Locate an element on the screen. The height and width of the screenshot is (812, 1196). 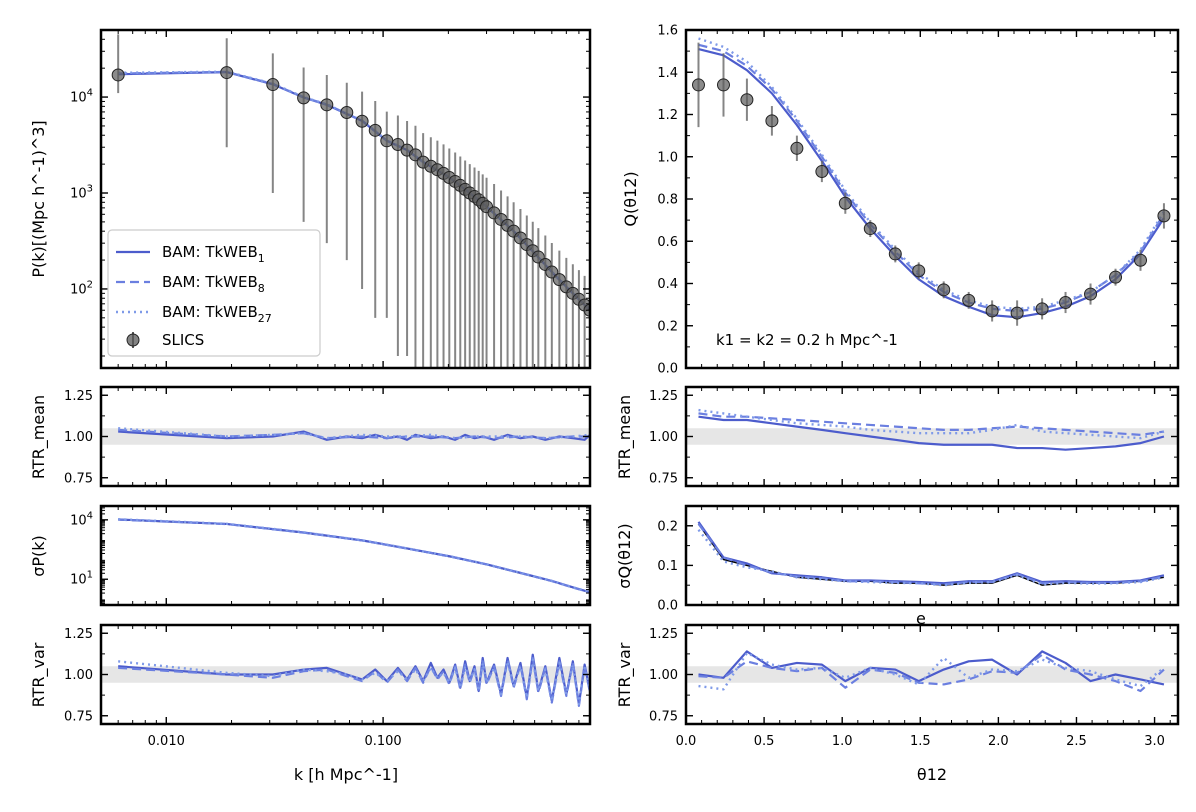
ytick-label: 0.4 is located at coordinates (667, 284).